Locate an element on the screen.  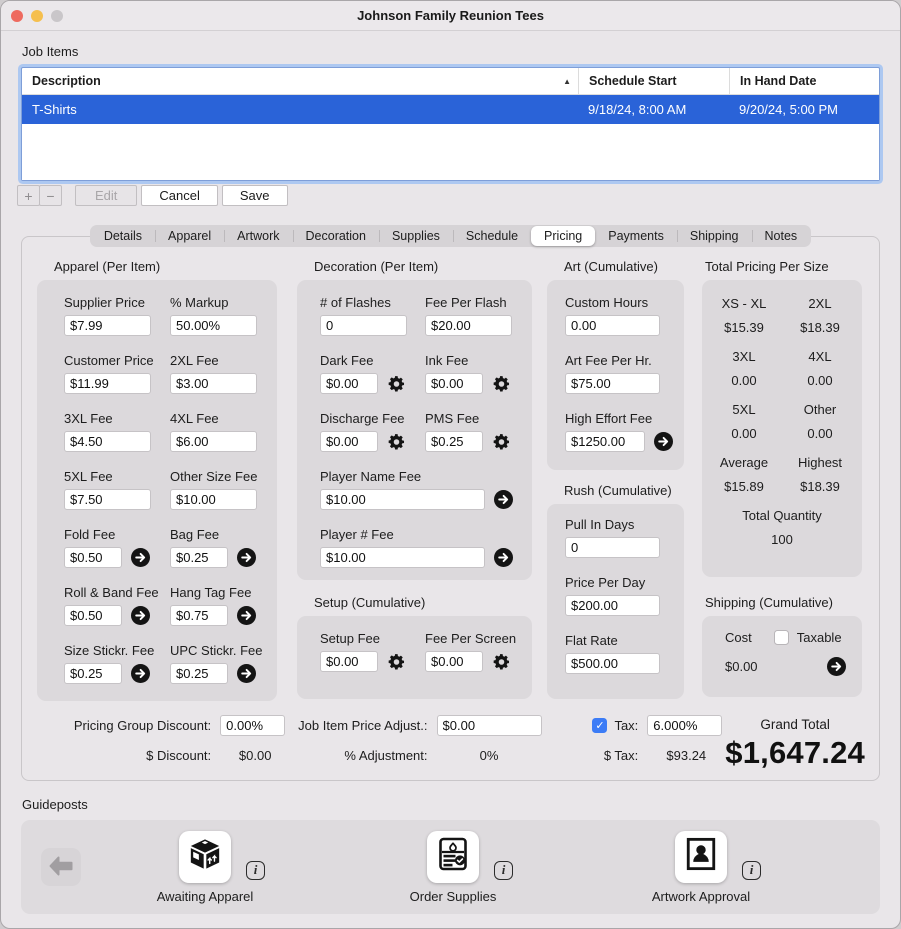
tab-payments: Payments is located at coordinates (636, 236).